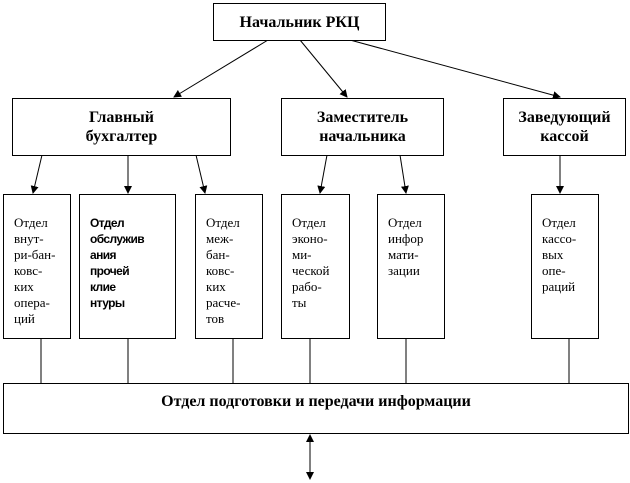 The width and height of the screenshot is (630, 483). I want to click on head-label: Начальник РКЦ, so click(299, 22).